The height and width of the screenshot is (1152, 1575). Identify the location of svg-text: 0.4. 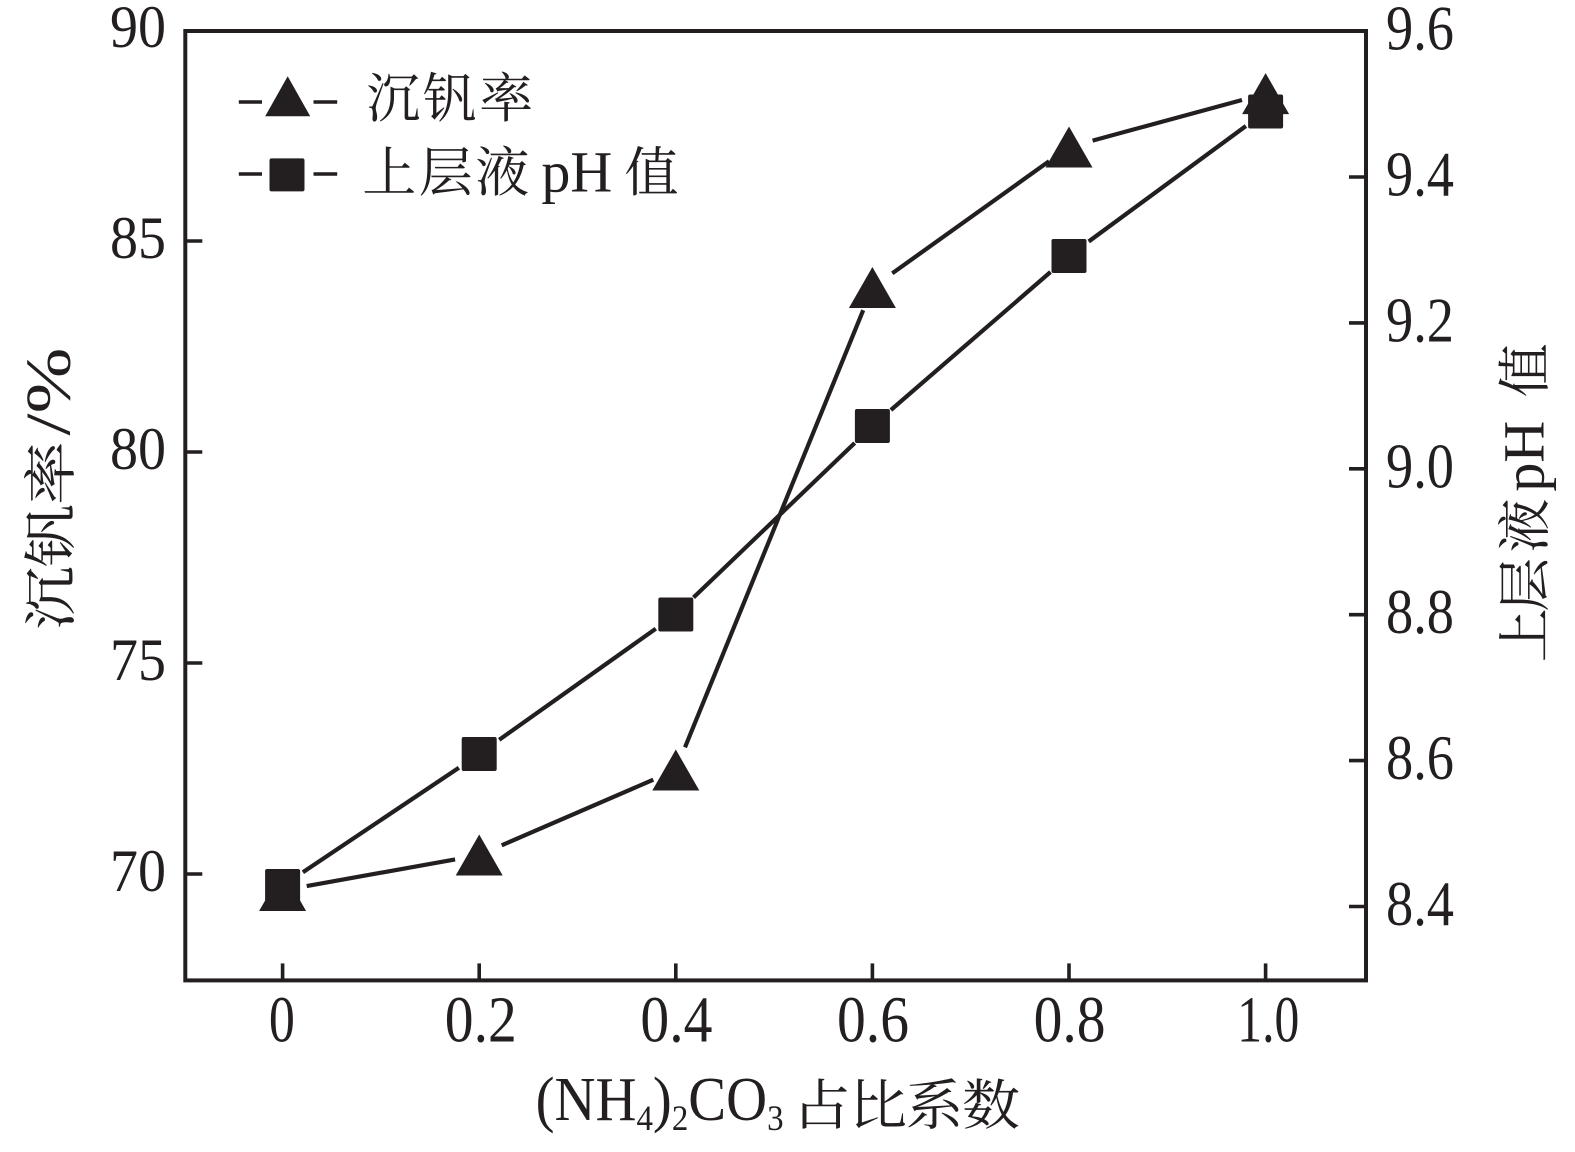
(676, 1020).